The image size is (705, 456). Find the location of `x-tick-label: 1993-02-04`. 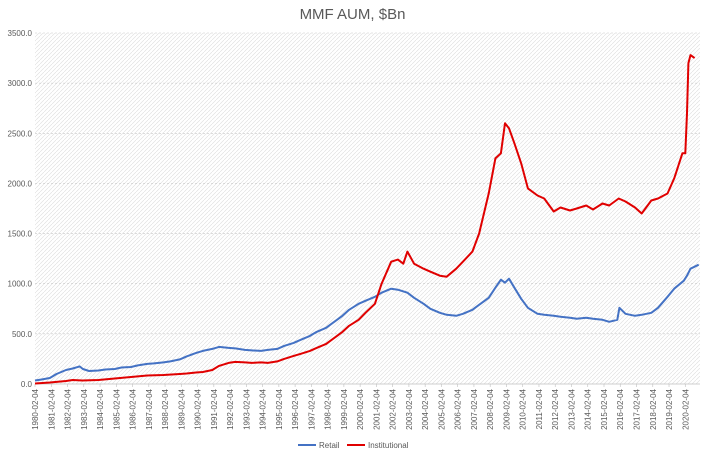

x-tick-label: 1993-02-04 is located at coordinates (246, 408).